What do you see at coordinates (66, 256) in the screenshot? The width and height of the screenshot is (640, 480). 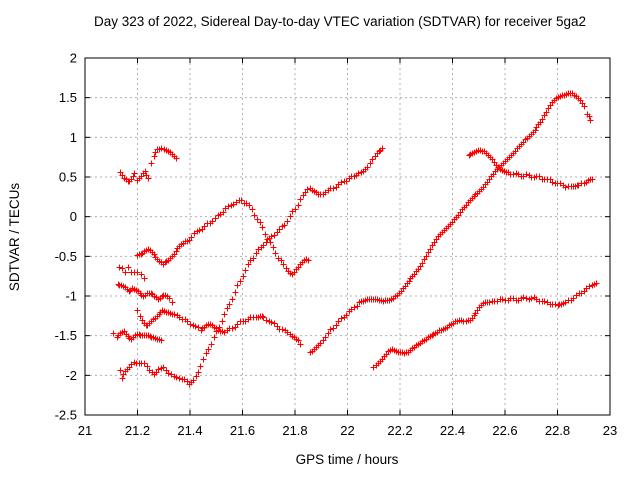 I see `y-tick-label: -0.5` at bounding box center [66, 256].